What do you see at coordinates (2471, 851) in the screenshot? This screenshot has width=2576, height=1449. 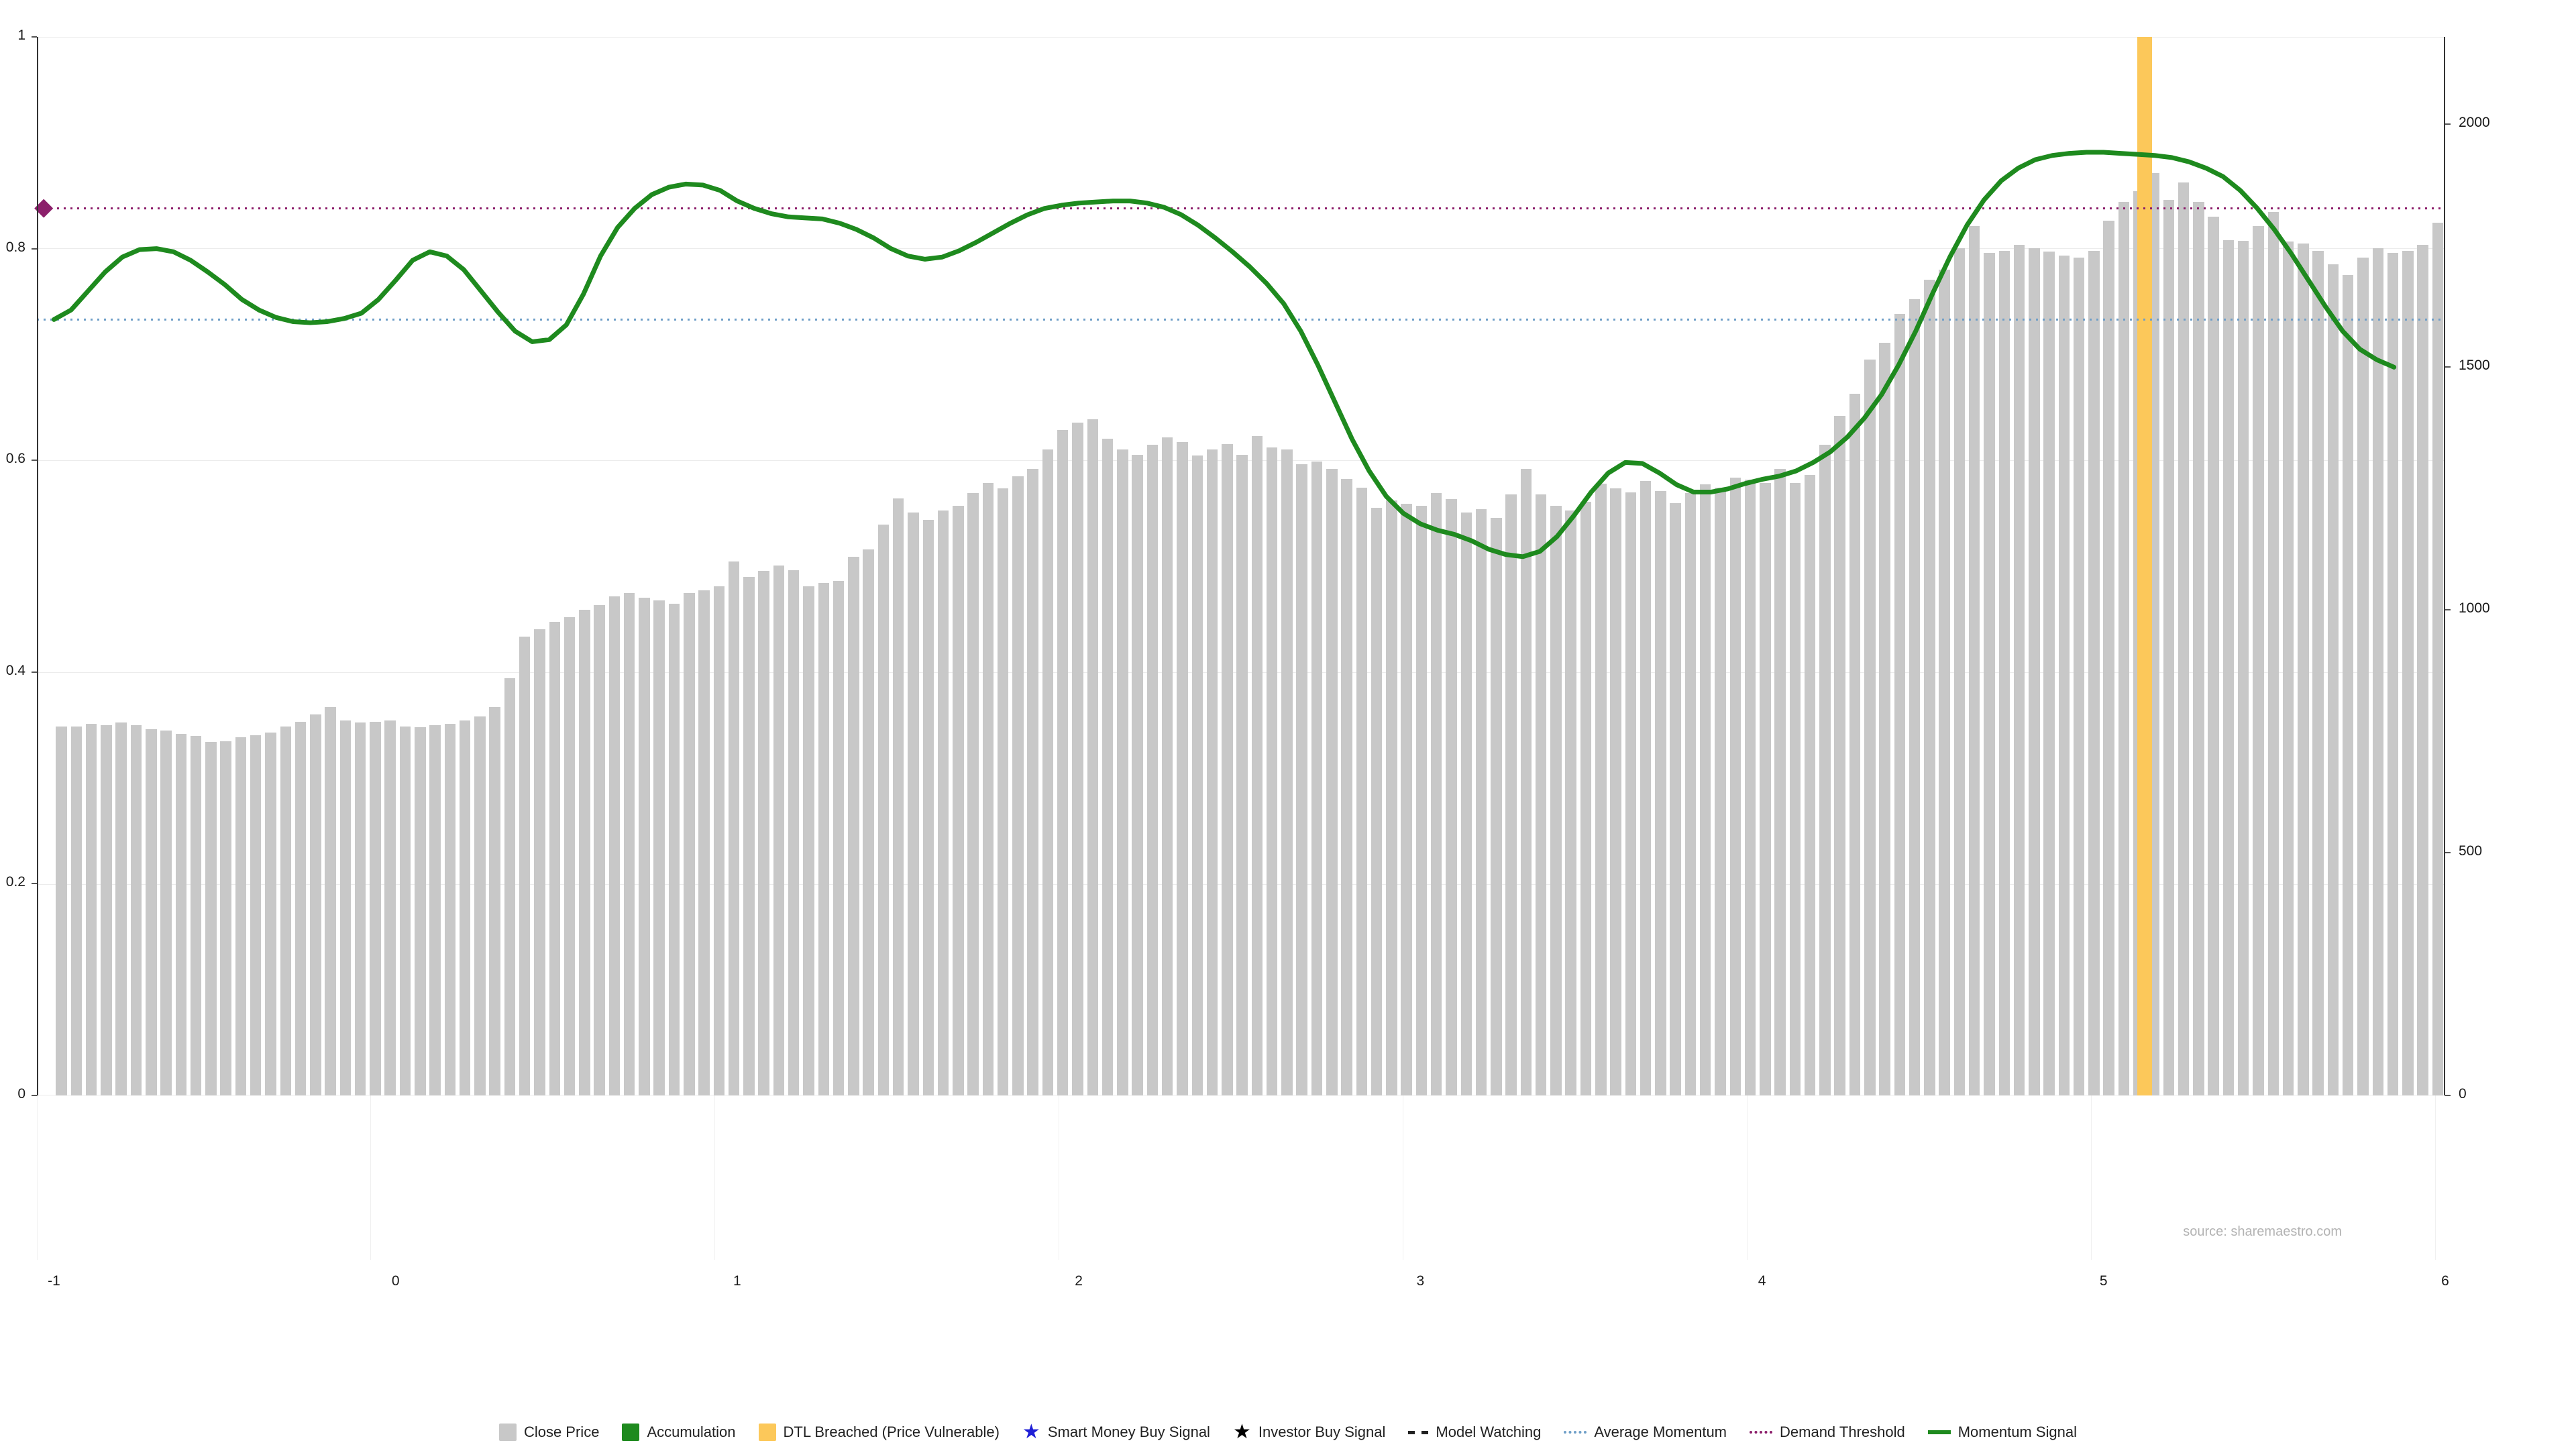 I see `y-tick-label-right: 500` at bounding box center [2471, 851].